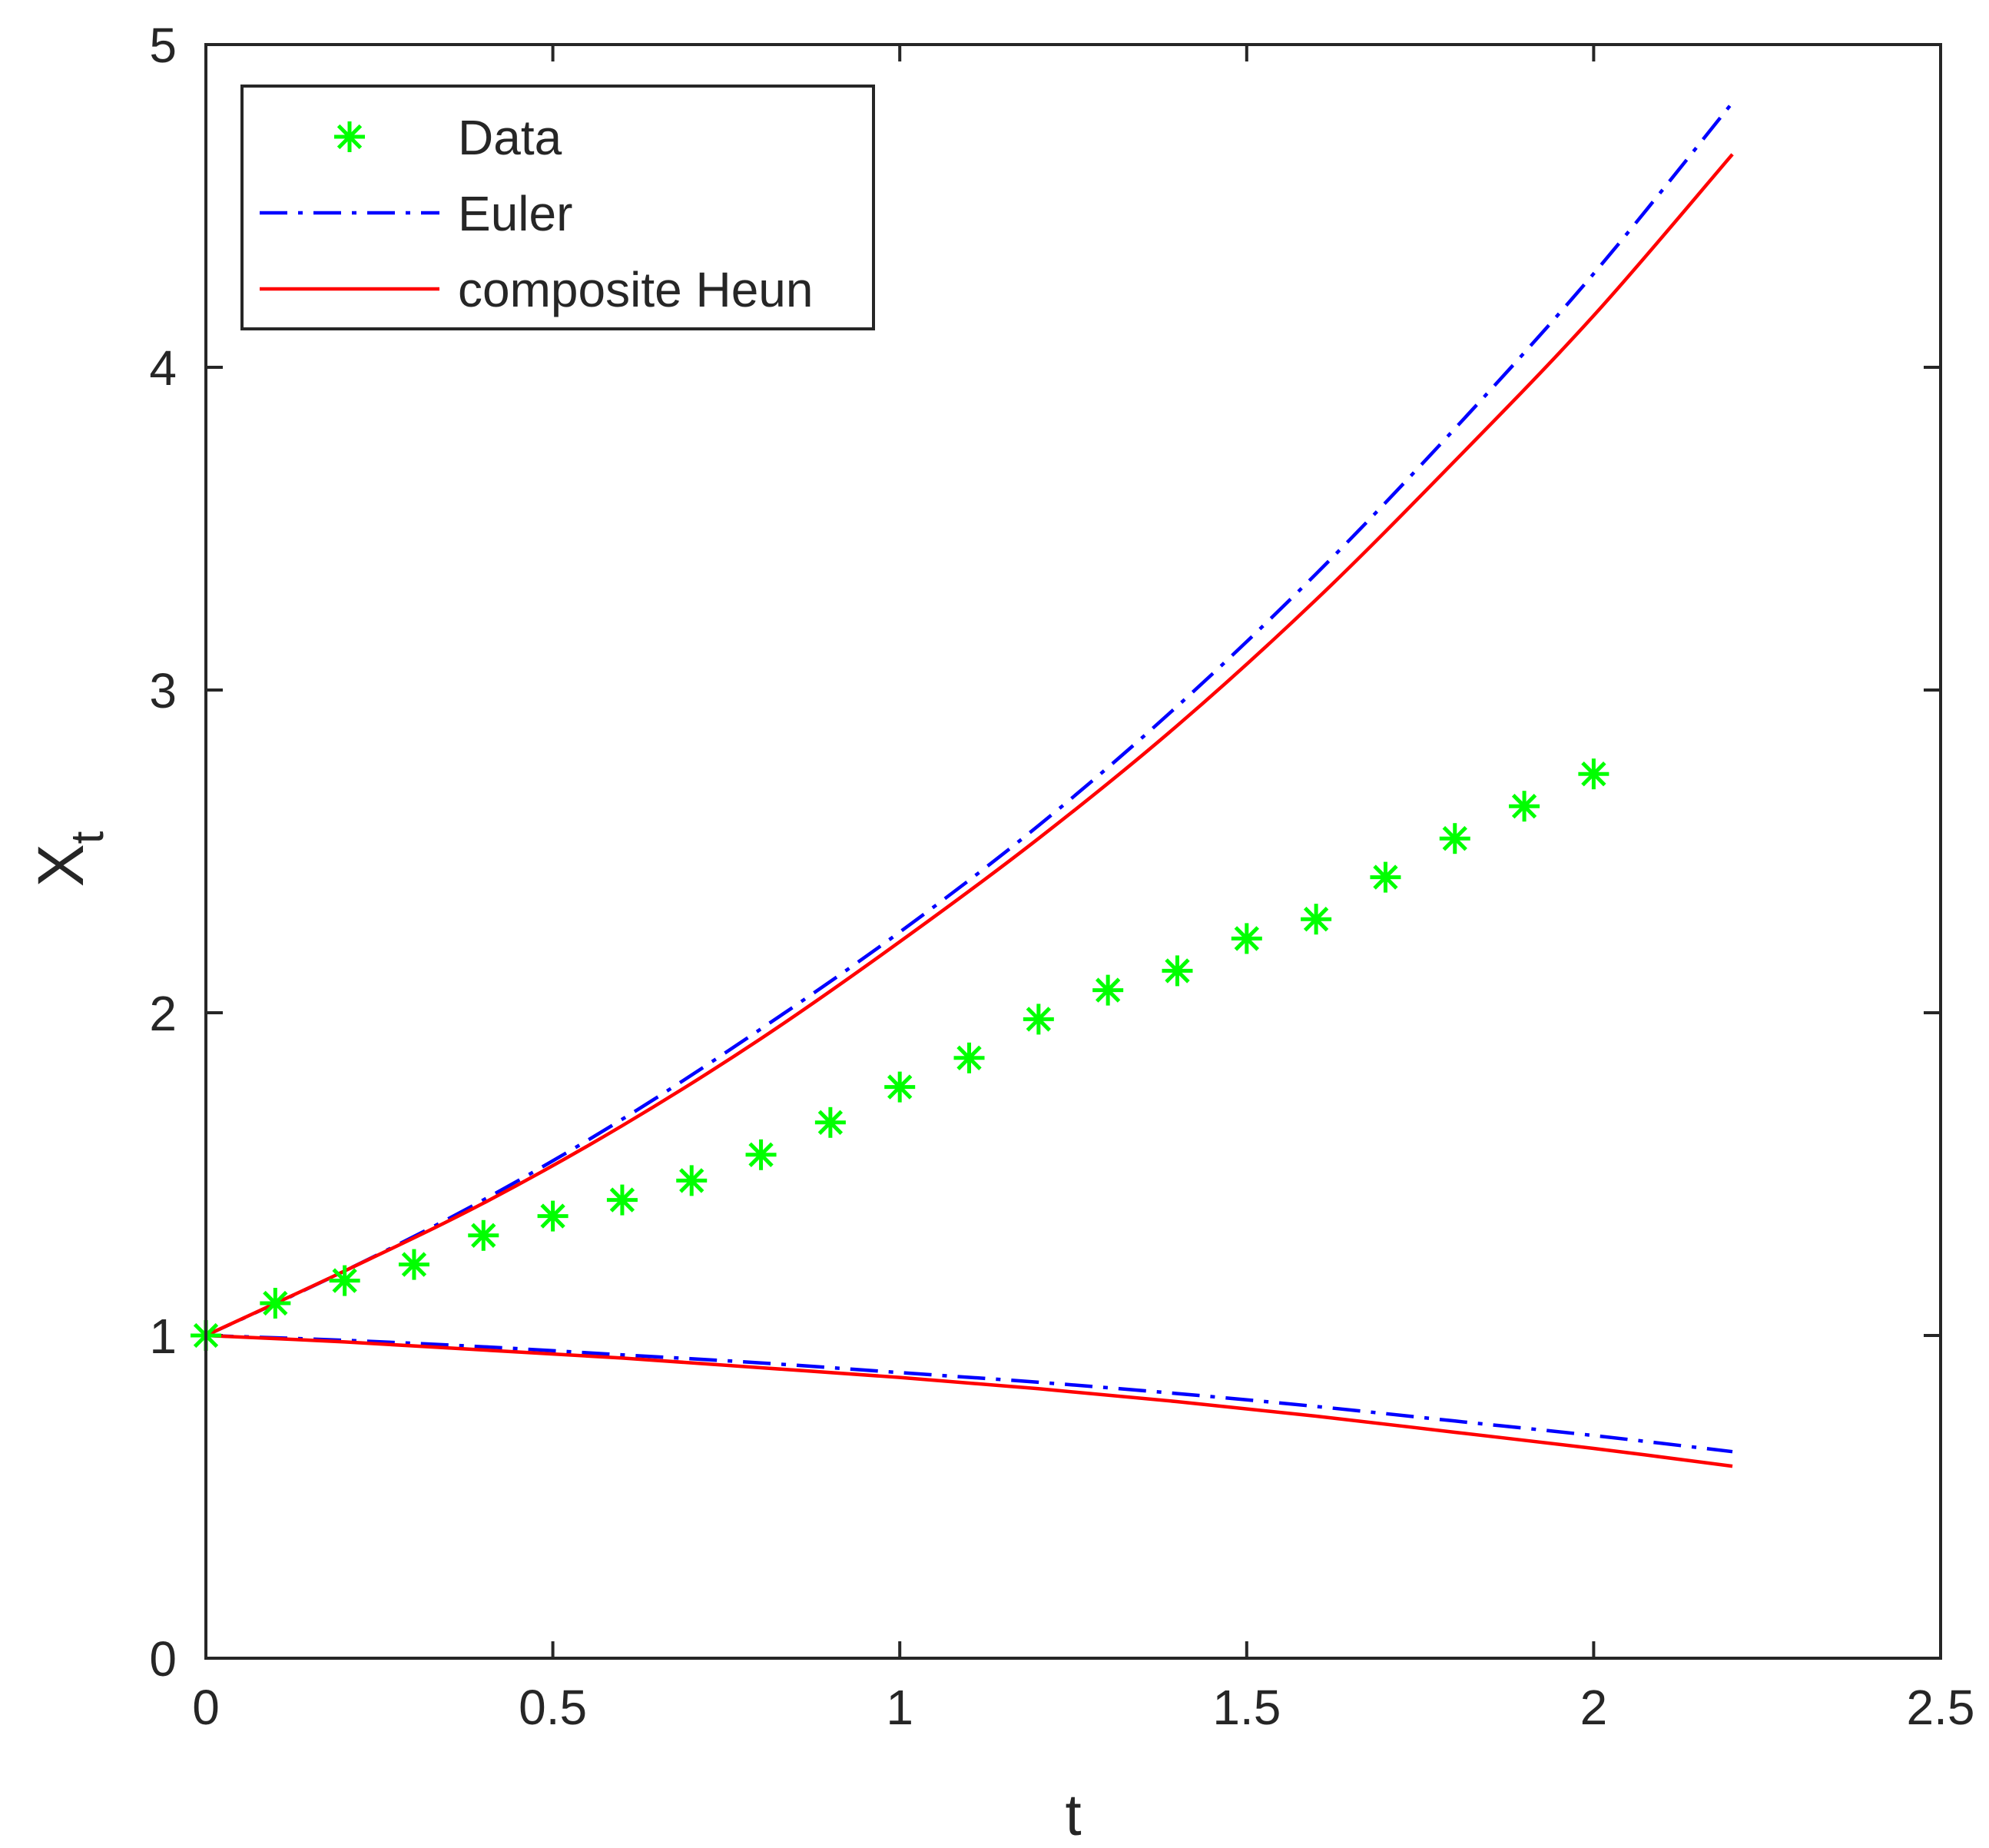  What do you see at coordinates (163, 690) in the screenshot?
I see `y-tick-label: 3` at bounding box center [163, 690].